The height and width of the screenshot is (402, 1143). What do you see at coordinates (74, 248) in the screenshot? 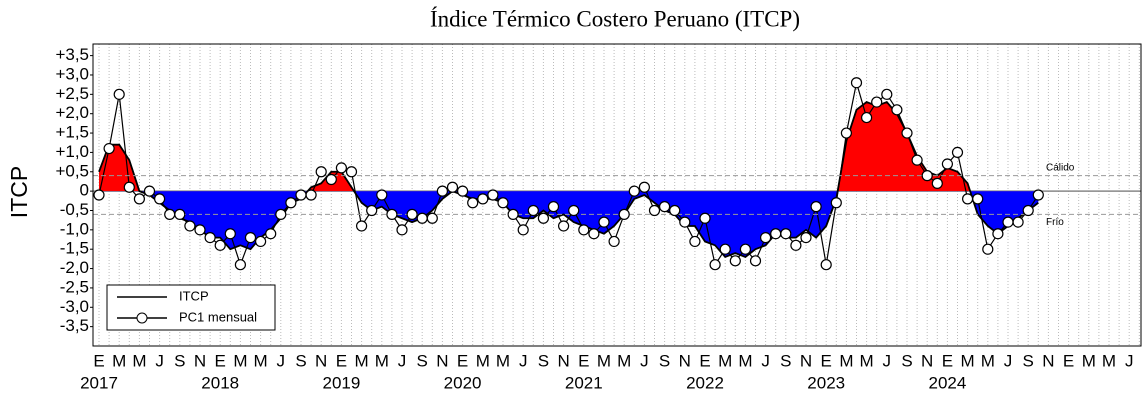
I see `y-tick-label: -1,5` at bounding box center [74, 248].